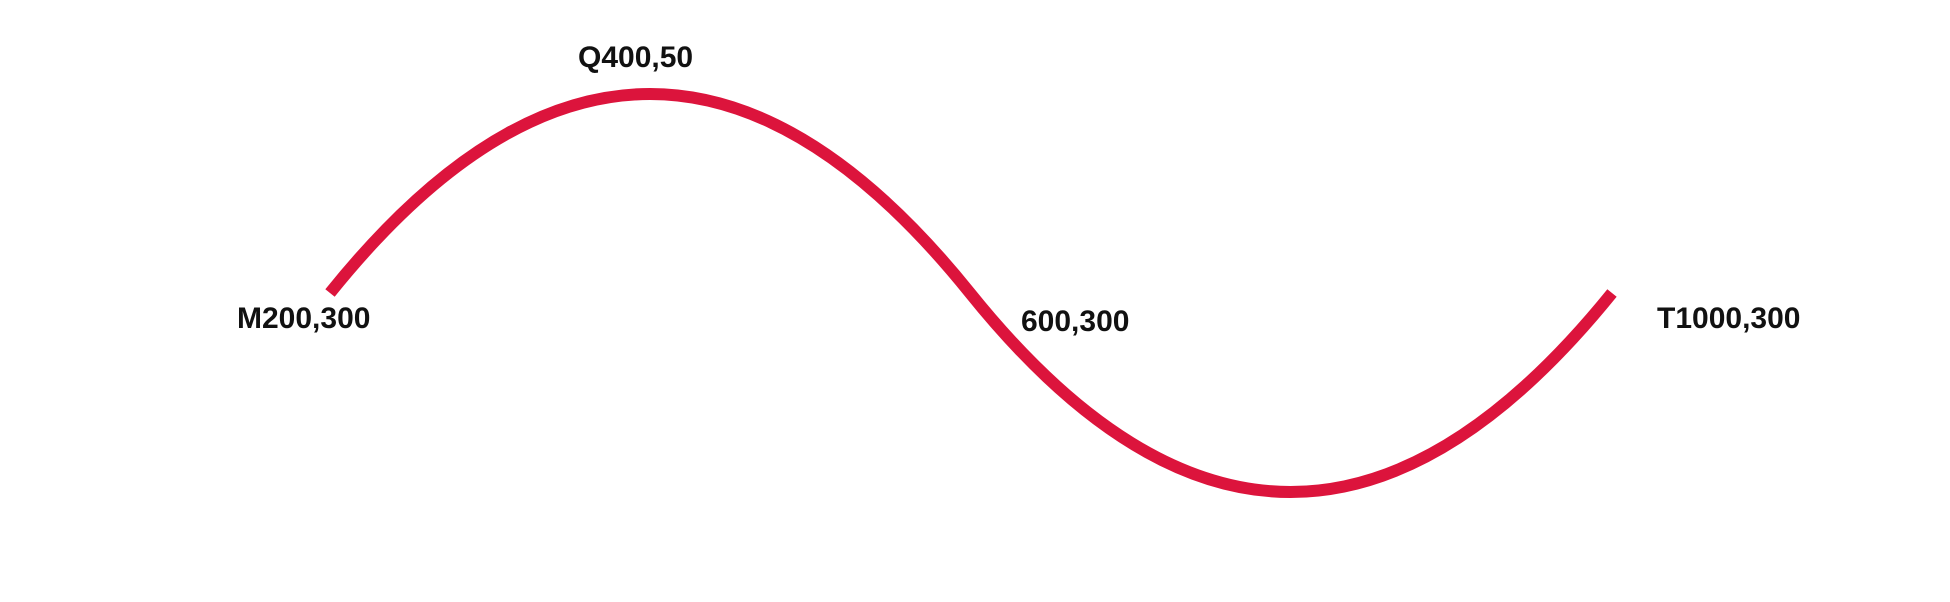  What do you see at coordinates (1728, 318) in the screenshot?
I see `label-end-point: T1000,300` at bounding box center [1728, 318].